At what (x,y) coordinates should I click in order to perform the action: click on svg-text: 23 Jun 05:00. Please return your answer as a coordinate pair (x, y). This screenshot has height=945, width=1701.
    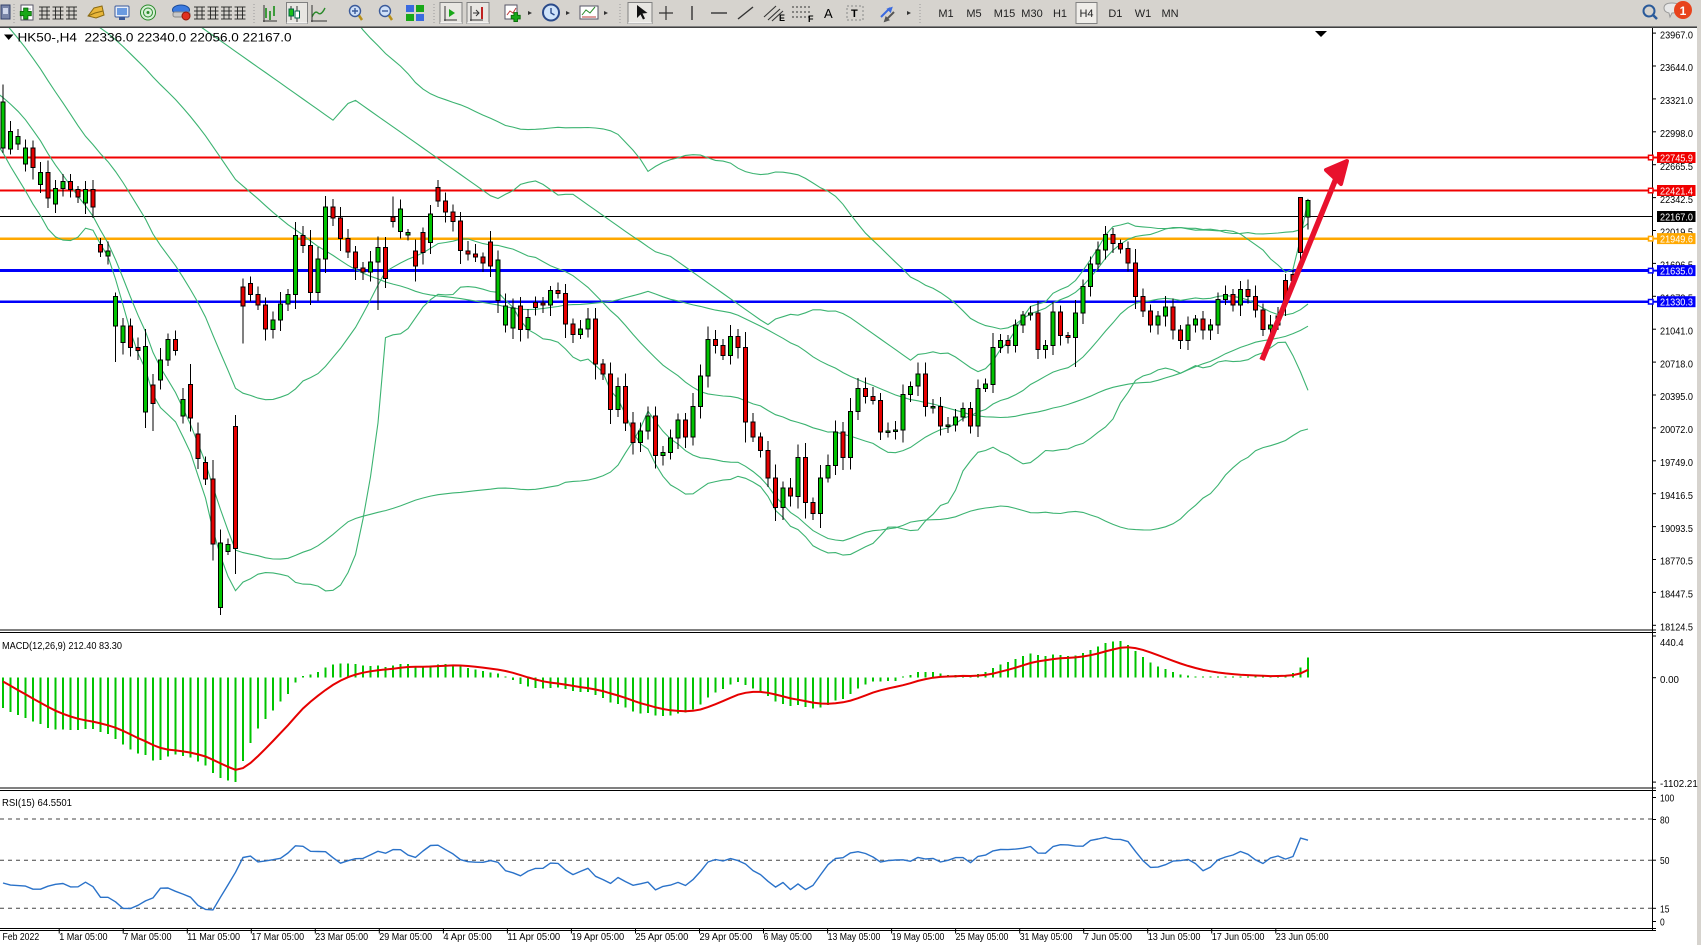
    Looking at the image, I should click on (1302, 937).